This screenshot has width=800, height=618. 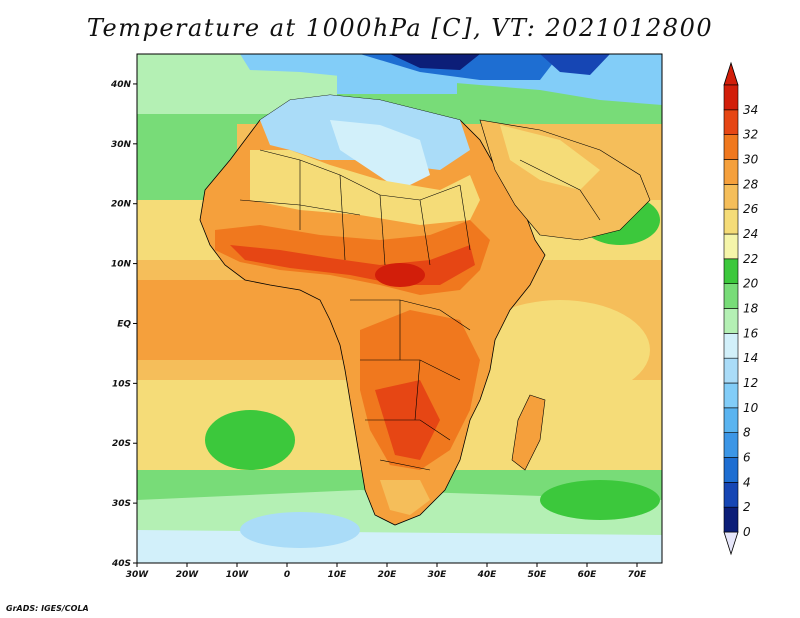 I want to click on lon-tick-label: 10W, so click(x=238, y=575).